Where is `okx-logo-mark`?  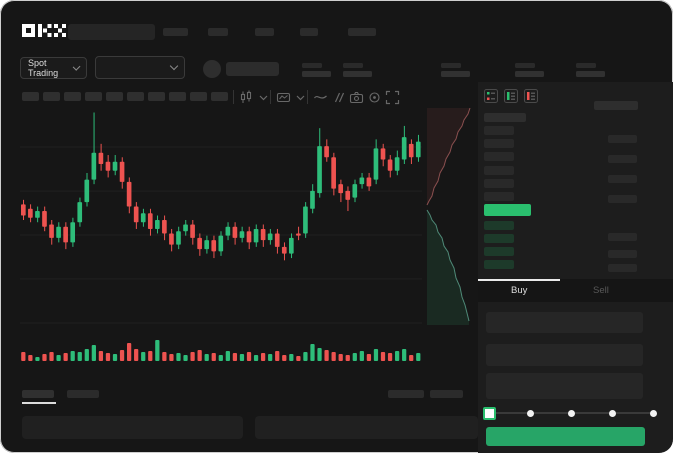
okx-logo-mark is located at coordinates (44, 30).